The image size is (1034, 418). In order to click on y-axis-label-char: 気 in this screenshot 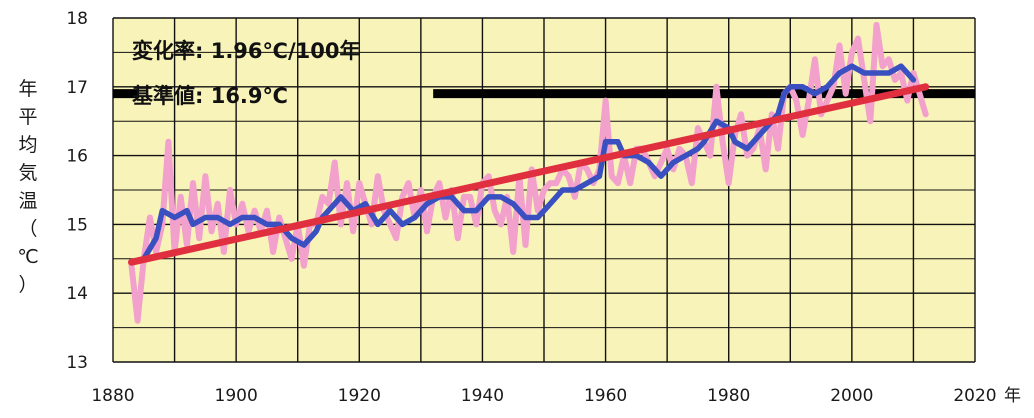, I will do `click(27, 173)`.